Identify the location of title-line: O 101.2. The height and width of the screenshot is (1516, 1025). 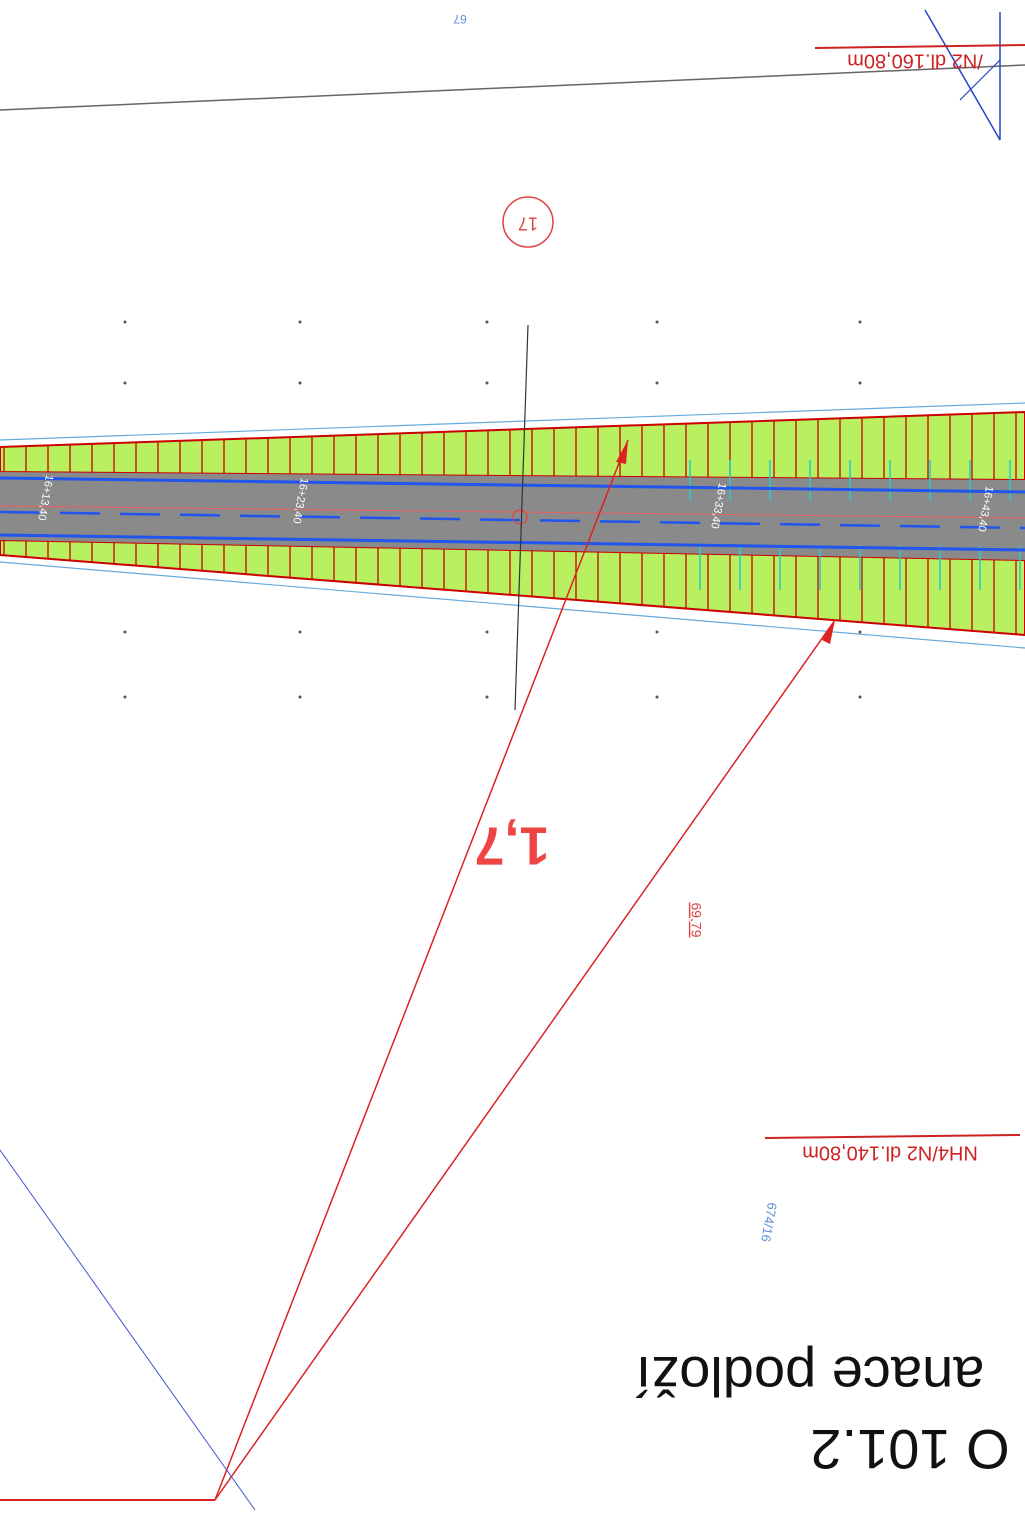
(909, 1449).